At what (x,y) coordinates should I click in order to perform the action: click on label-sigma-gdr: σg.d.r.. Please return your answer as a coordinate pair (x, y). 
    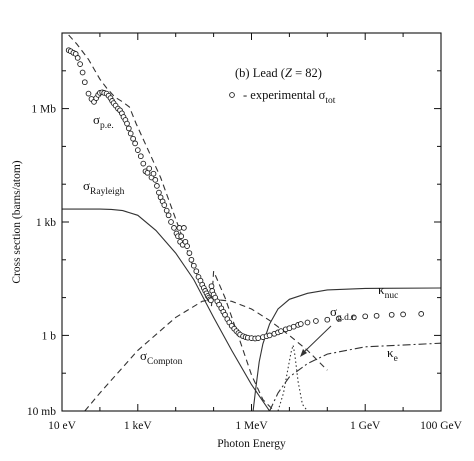
    Looking at the image, I should click on (343, 313).